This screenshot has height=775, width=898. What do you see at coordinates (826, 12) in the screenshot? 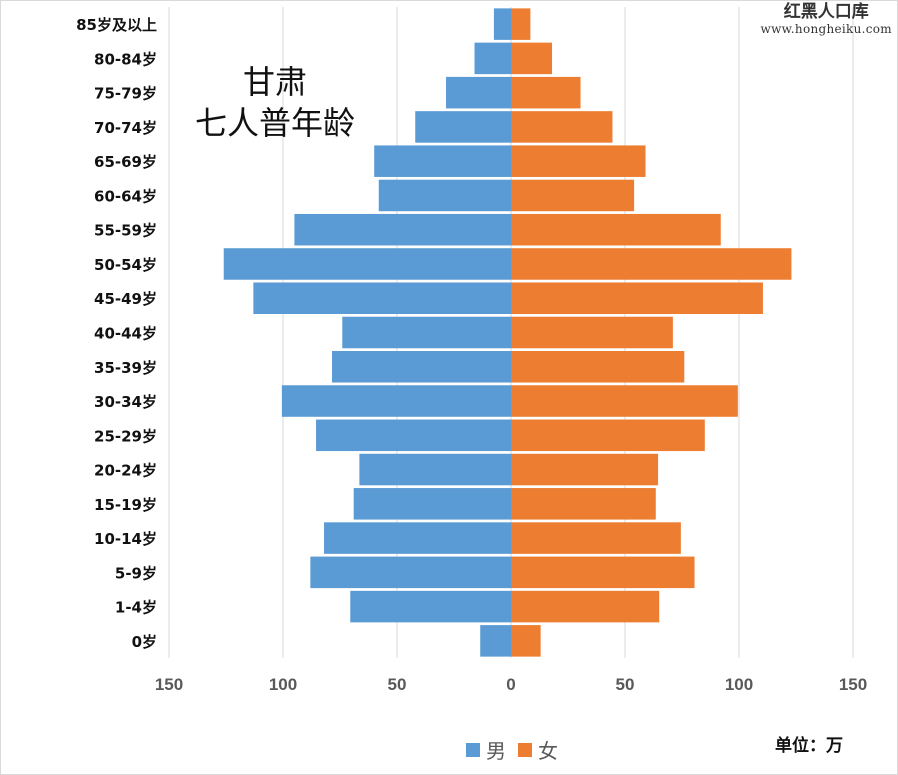
I see `watermark-name: 红黑人口库` at bounding box center [826, 12].